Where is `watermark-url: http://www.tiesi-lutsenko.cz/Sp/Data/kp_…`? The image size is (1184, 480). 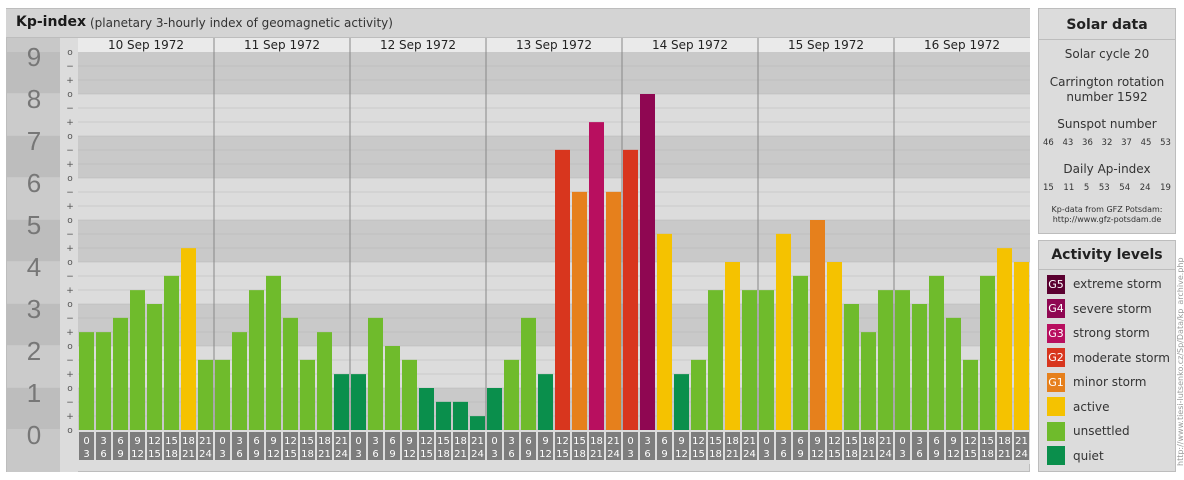
watermark-url: http://www.tiesi-lutsenko.cz/Sp/Data/kp_… is located at coordinates (1180, 361).